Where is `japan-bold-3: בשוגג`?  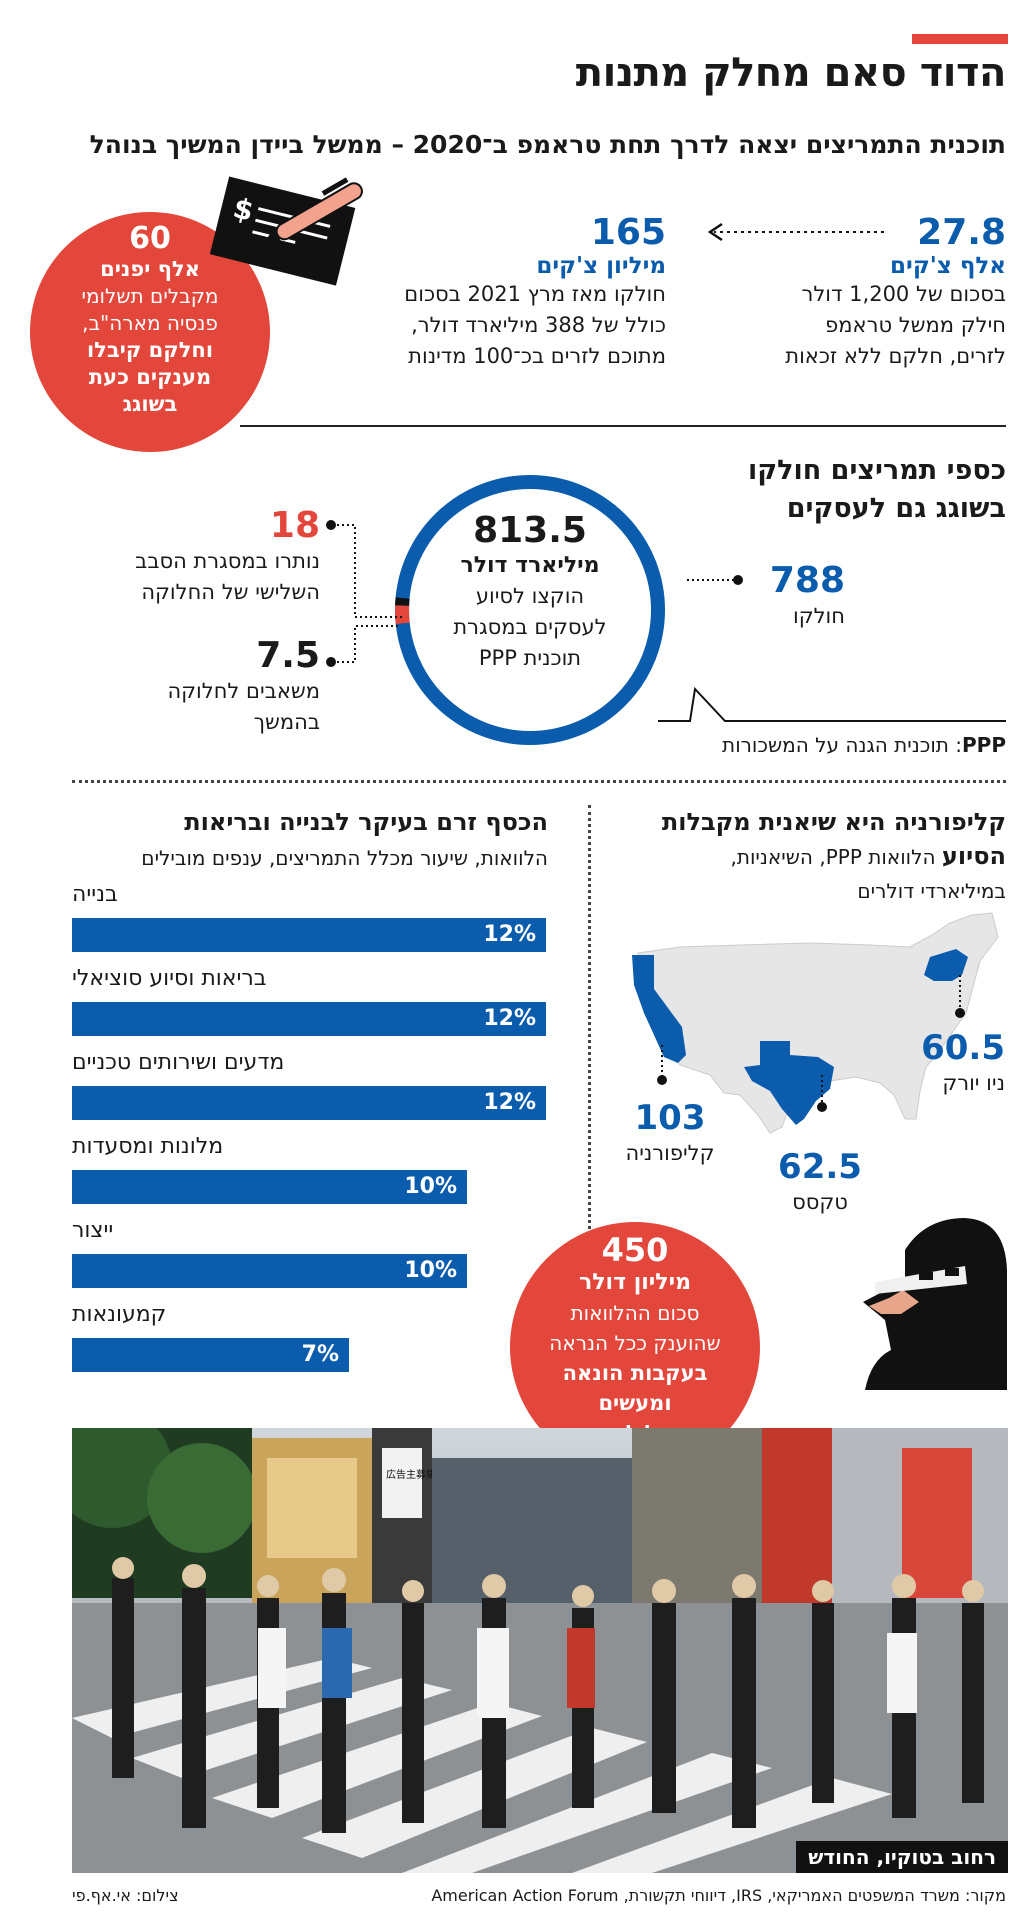 japan-bold-3: בשוגג is located at coordinates (150, 404).